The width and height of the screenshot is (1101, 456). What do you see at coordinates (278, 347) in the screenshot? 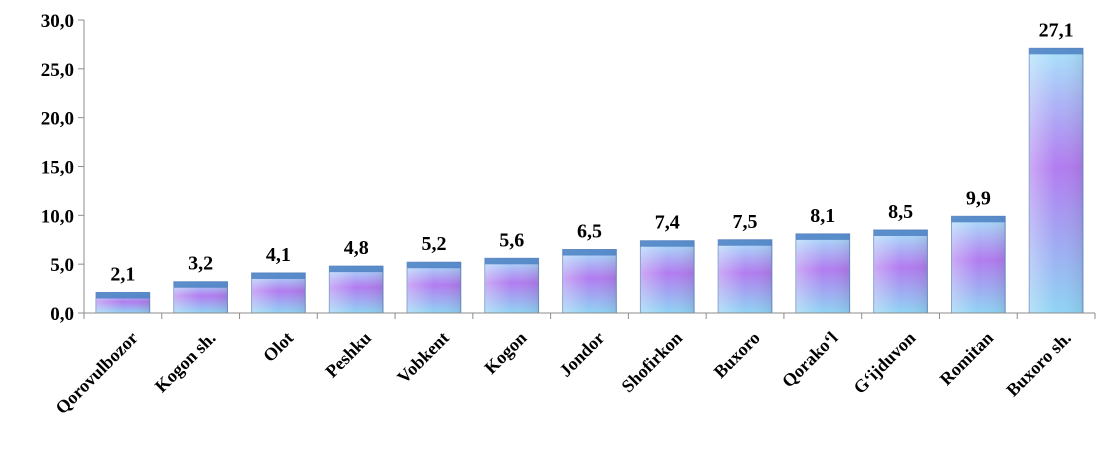
I see `category-label: Olot` at bounding box center [278, 347].